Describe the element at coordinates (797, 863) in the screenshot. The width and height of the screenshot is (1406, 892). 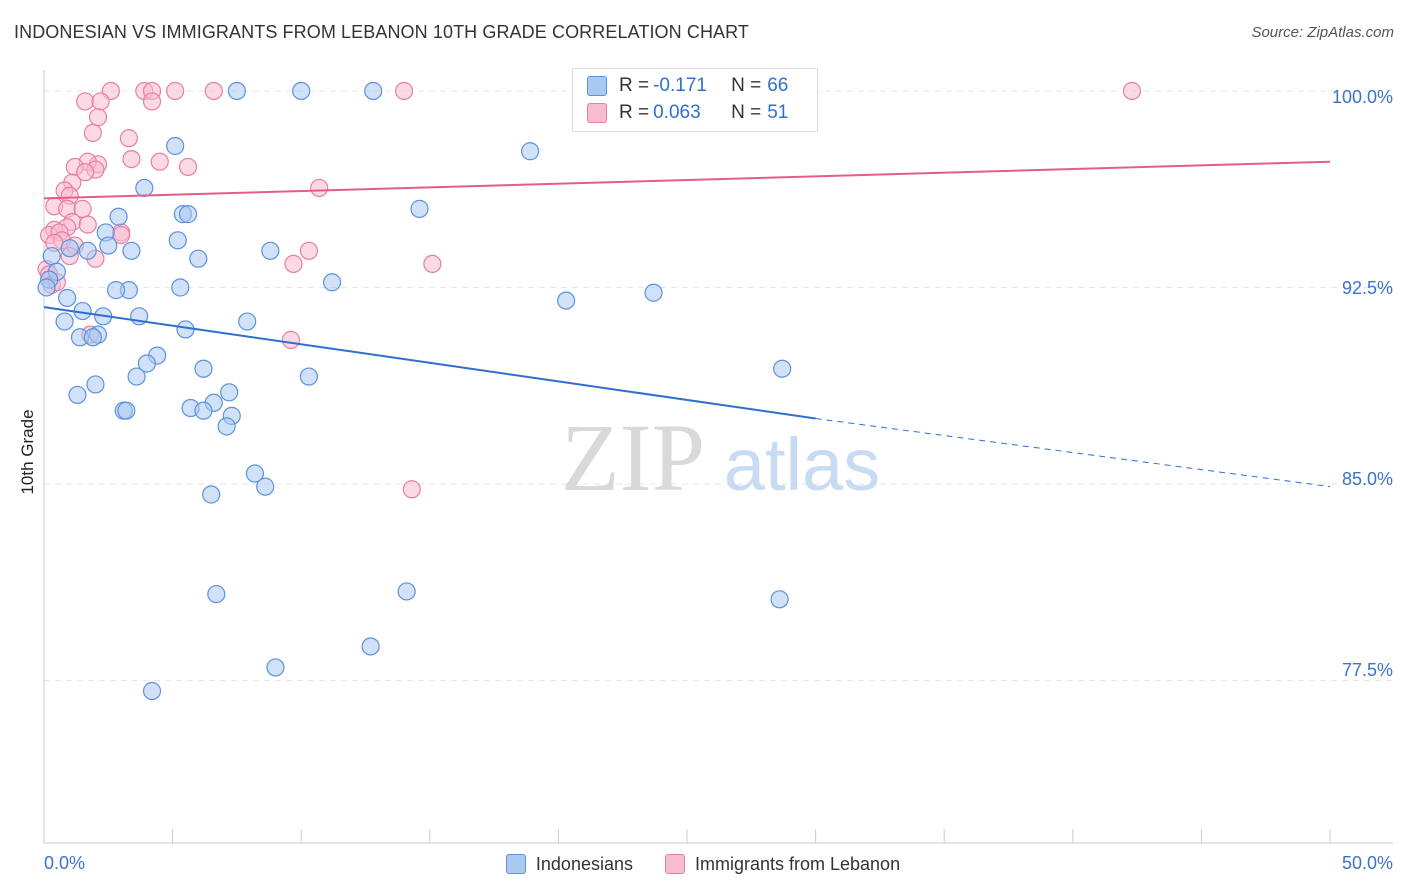
I see `legend-label: Immigrants from Lebanon` at that location.